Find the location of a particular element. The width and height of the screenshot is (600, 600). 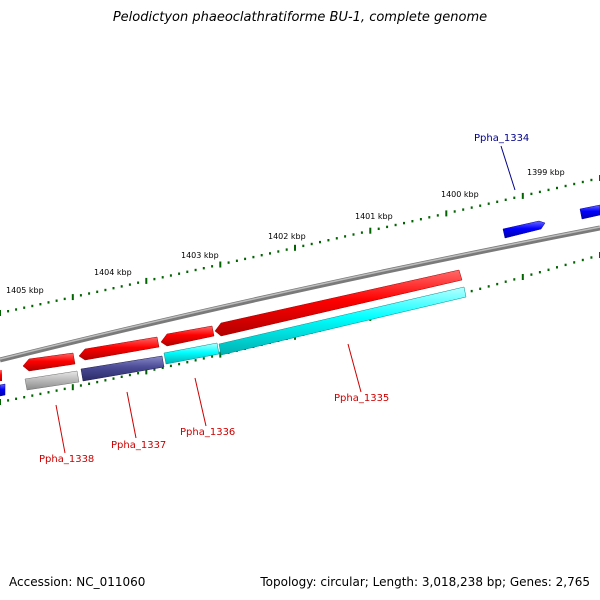

scale-label-1401: 1401 kbp is located at coordinates (374, 216).